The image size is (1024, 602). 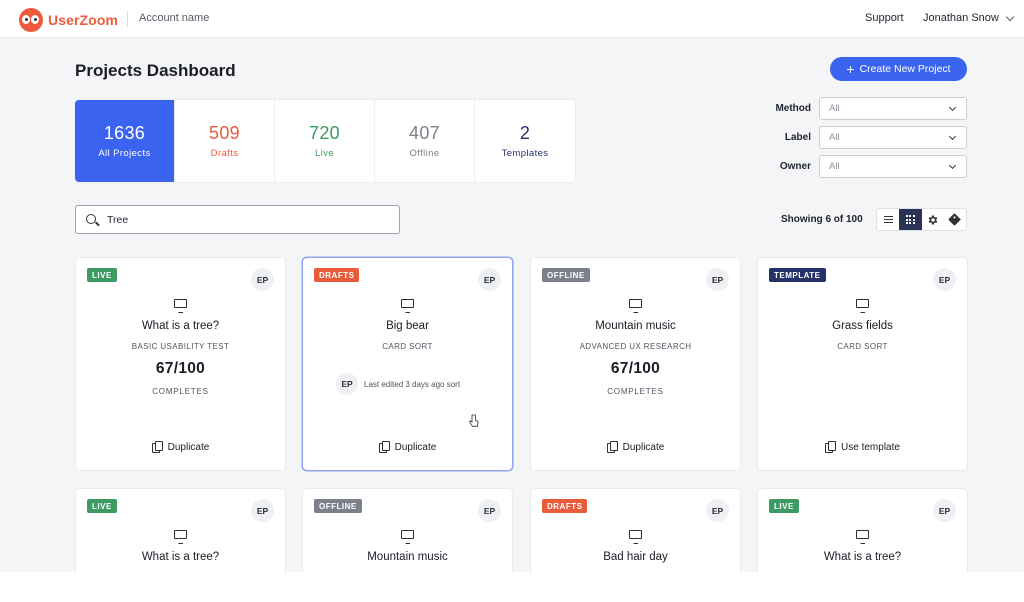 What do you see at coordinates (795, 166) in the screenshot?
I see `owner-filter-label: Owner` at bounding box center [795, 166].